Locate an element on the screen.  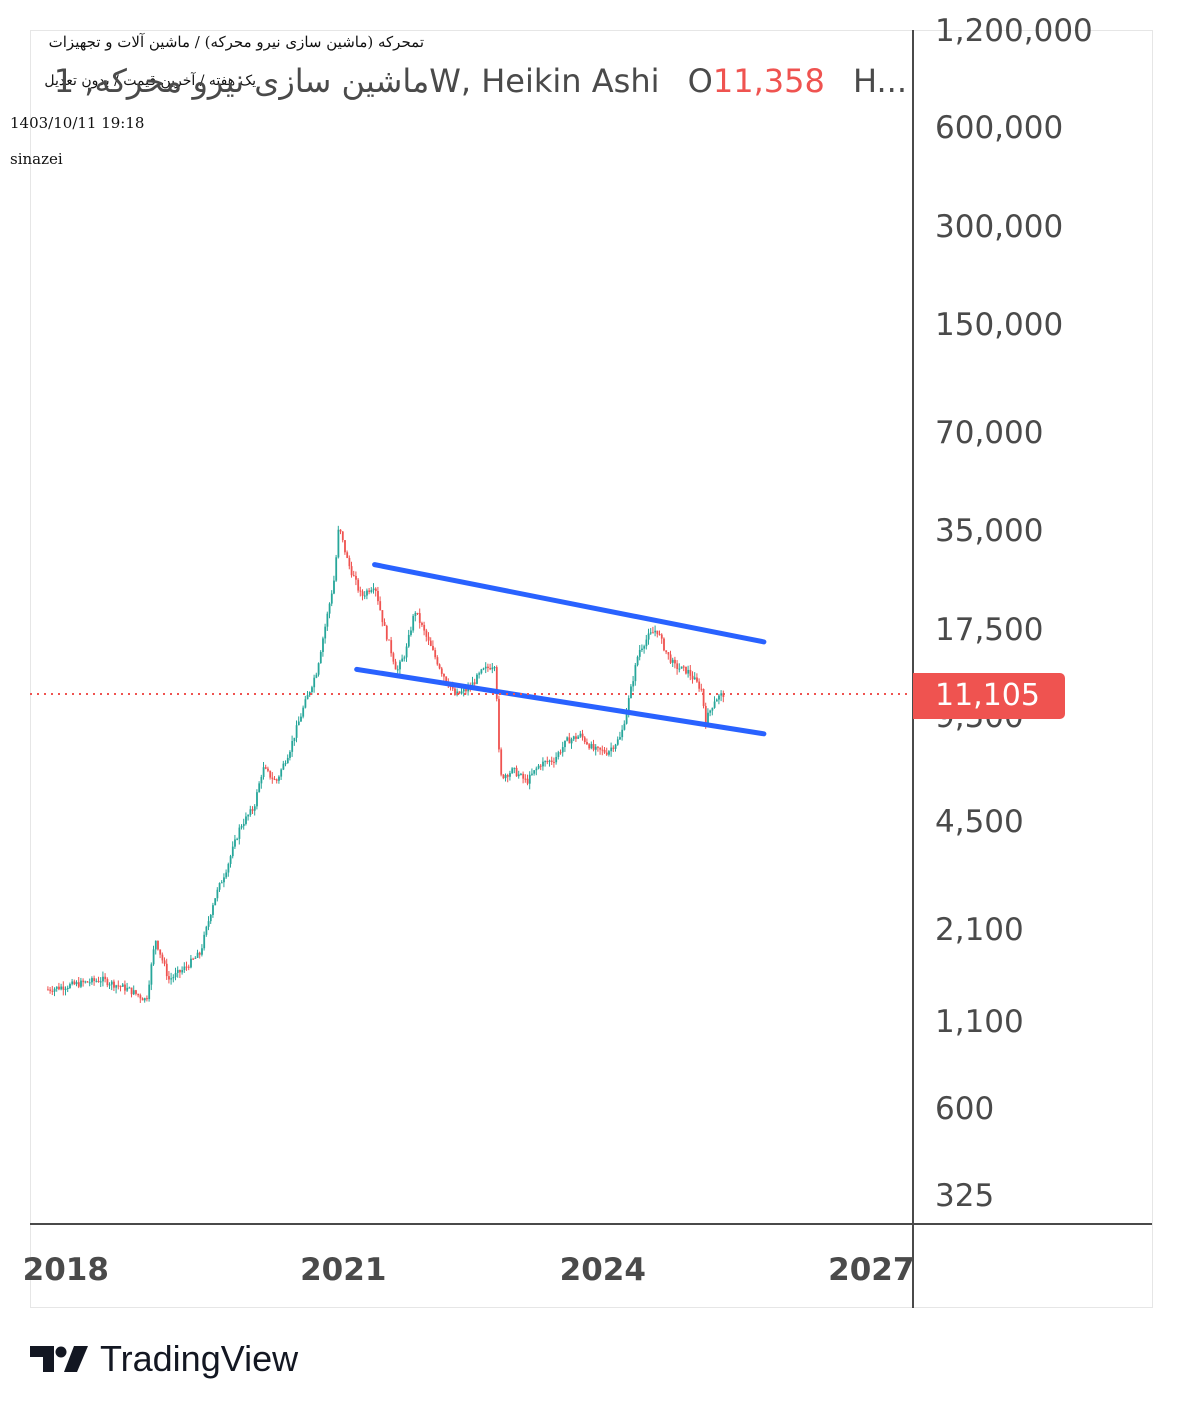
tradingview-logo: TradingView is located at coordinates (164, 1359).